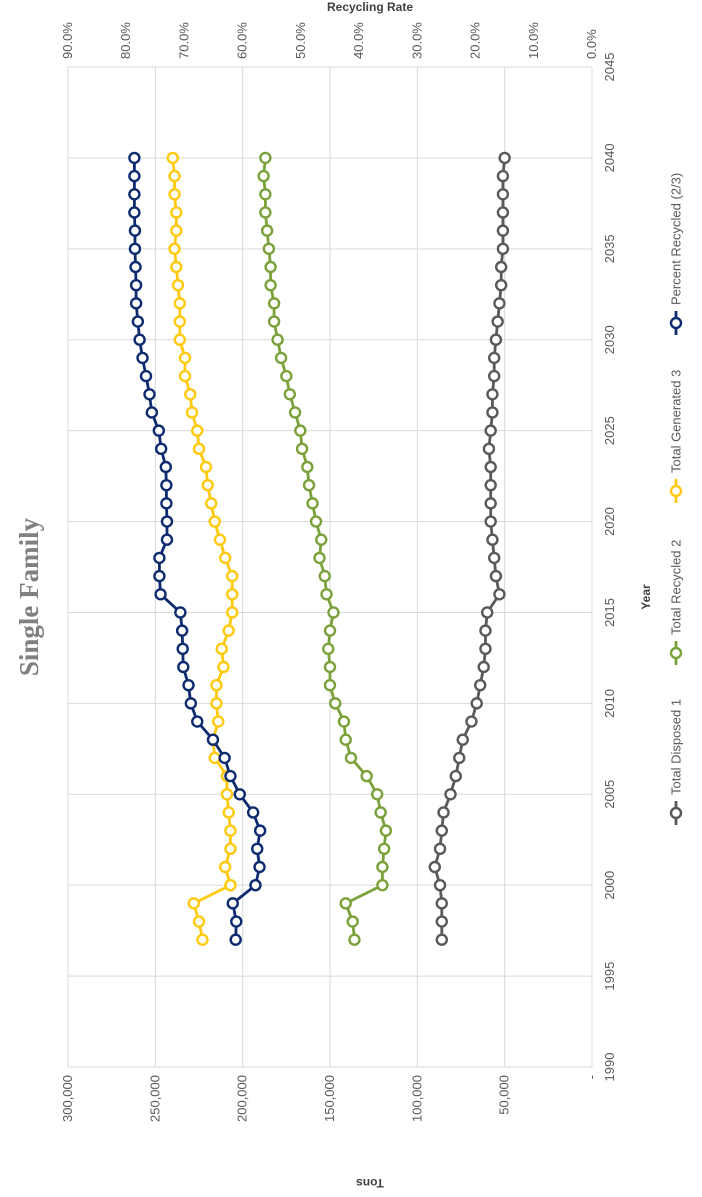 This screenshot has height=1197, width=702. What do you see at coordinates (646, 597) in the screenshot?
I see `x-axis-title: Year` at bounding box center [646, 597].